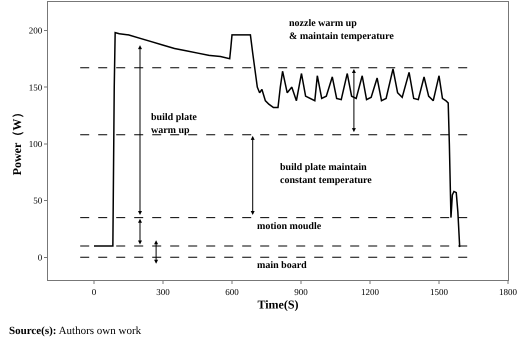 The image size is (520, 344). What do you see at coordinates (35, 143) in the screenshot?
I see `y-tick-label: 100` at bounding box center [35, 143].